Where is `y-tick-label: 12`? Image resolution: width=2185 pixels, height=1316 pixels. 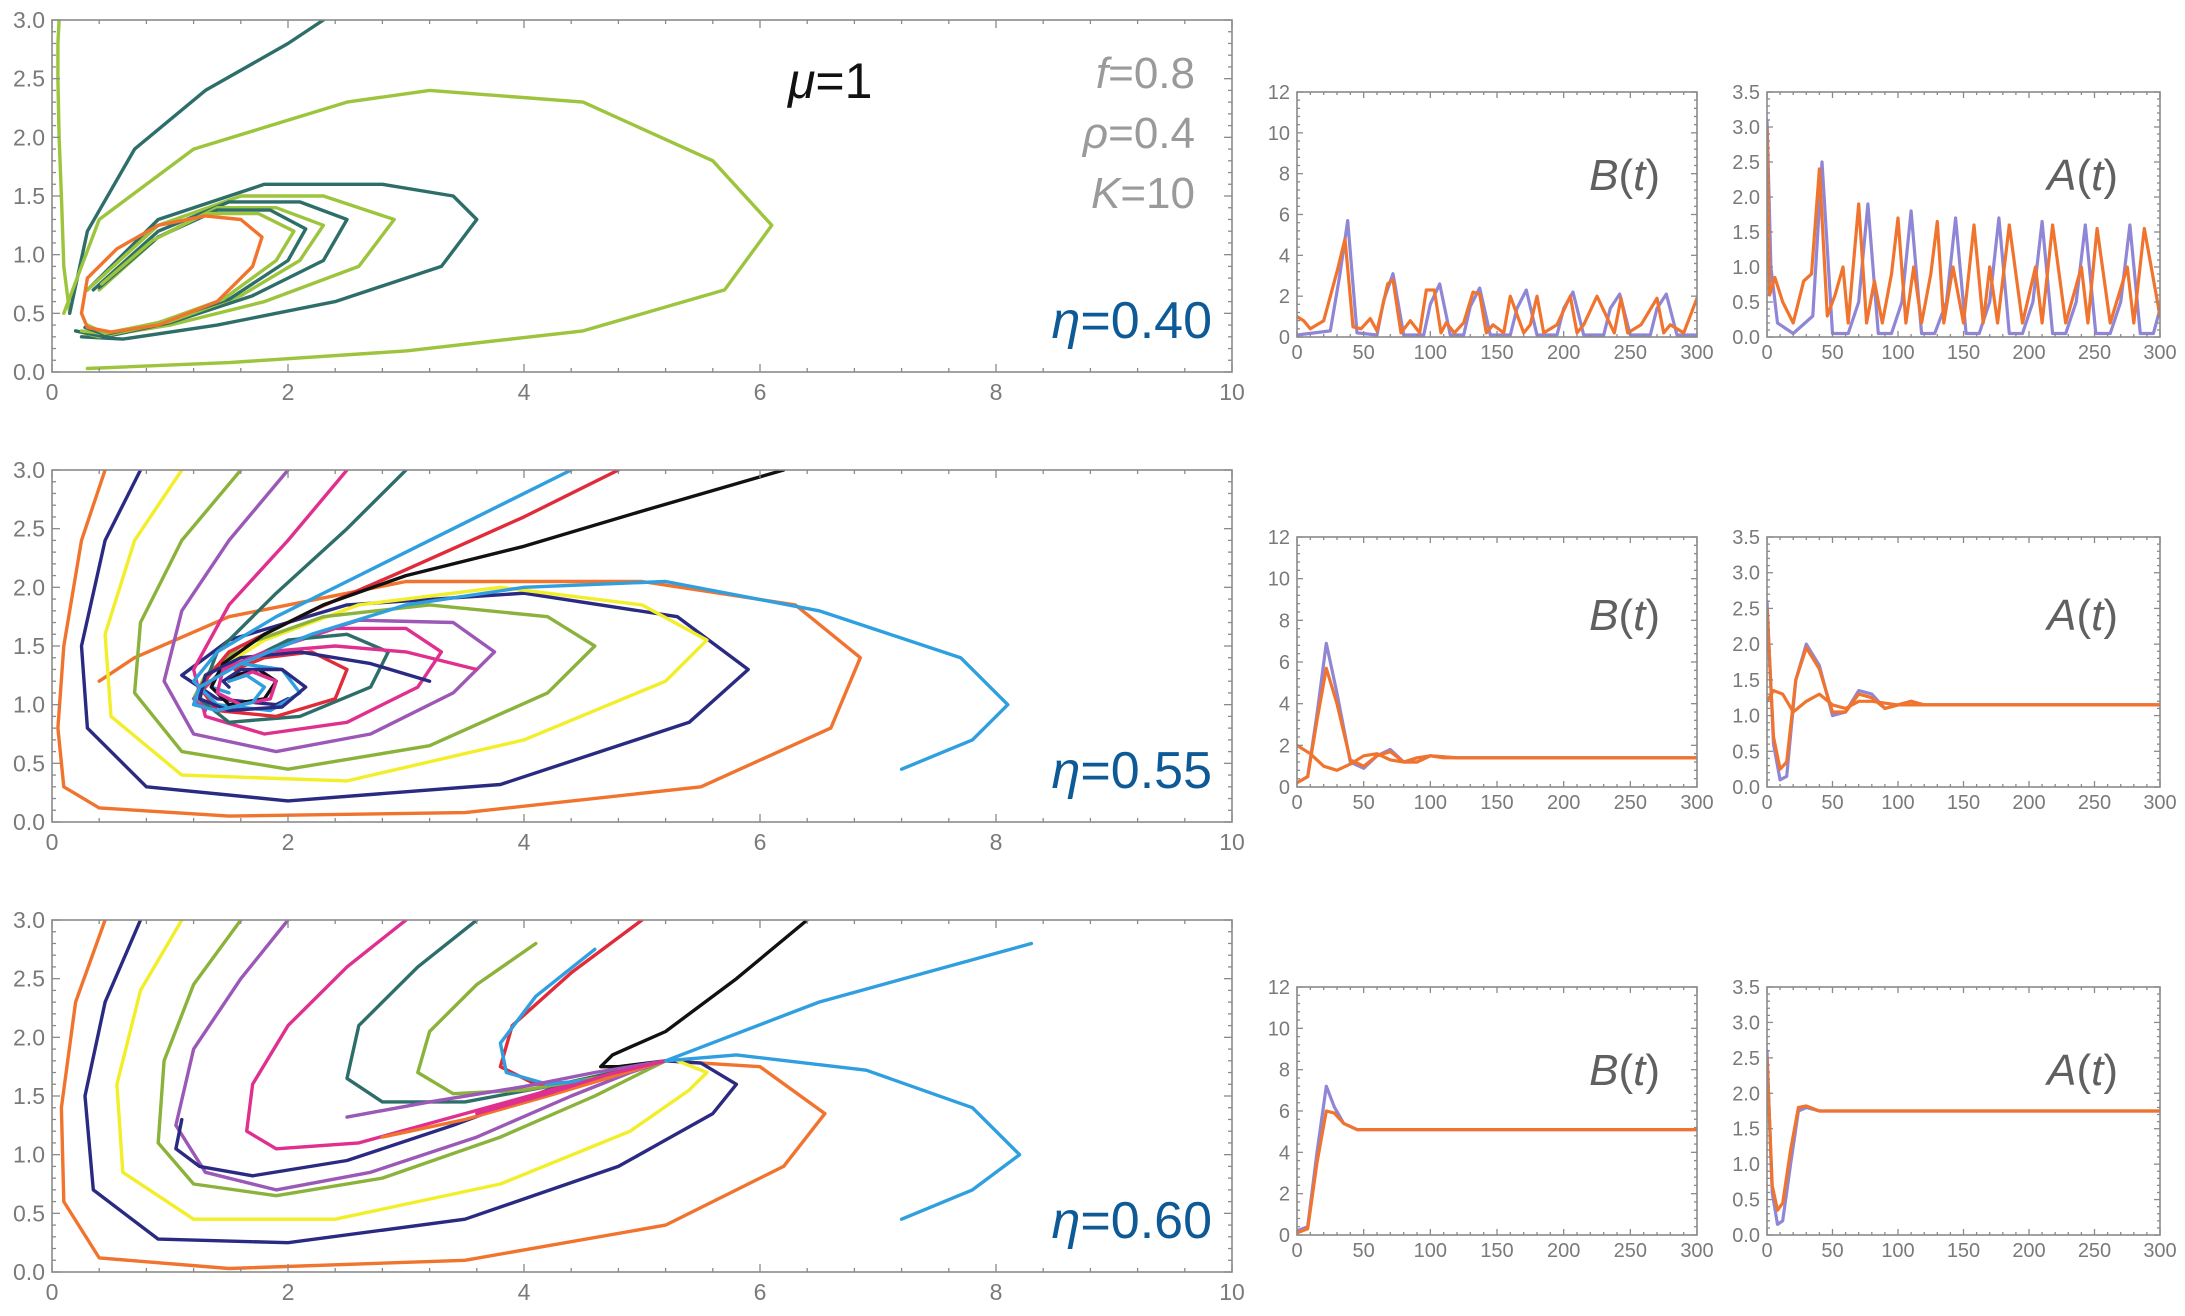
y-tick-label: 12 is located at coordinates (1279, 538).